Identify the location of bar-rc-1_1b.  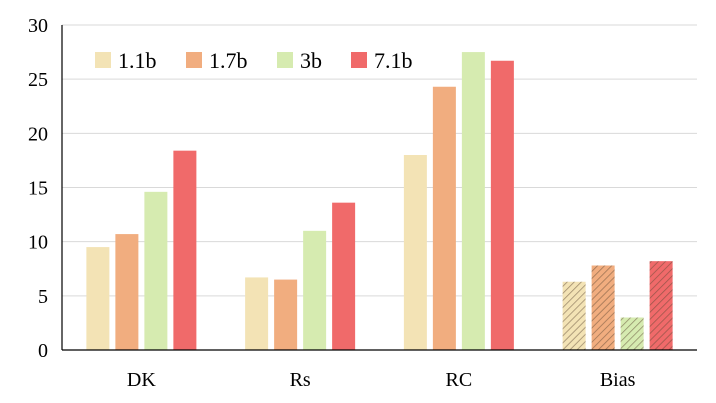
(415, 252).